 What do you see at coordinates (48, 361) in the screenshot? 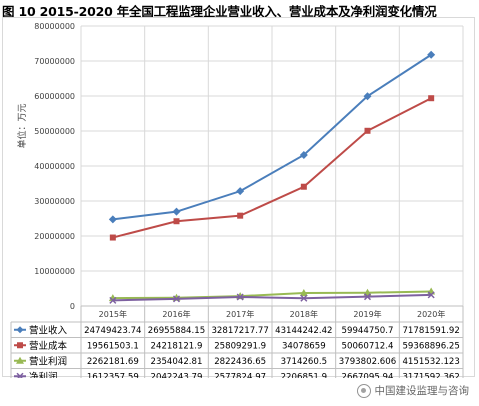
I see `legend-entry: 营业利润` at bounding box center [48, 361].